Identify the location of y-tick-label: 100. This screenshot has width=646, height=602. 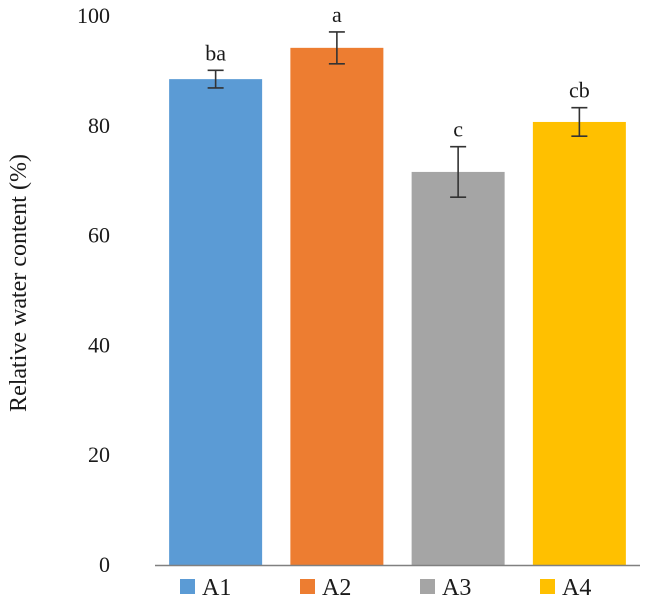
(93, 15).